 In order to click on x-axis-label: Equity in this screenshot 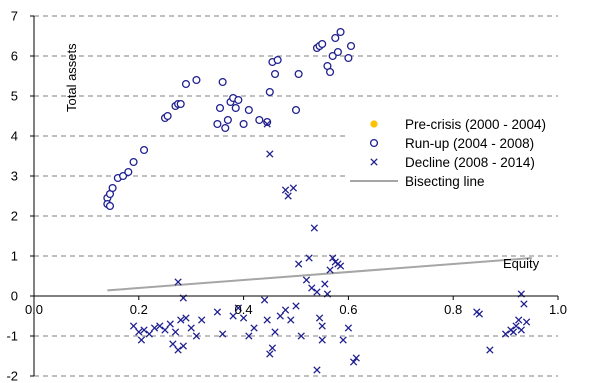, I will do `click(521, 263)`.